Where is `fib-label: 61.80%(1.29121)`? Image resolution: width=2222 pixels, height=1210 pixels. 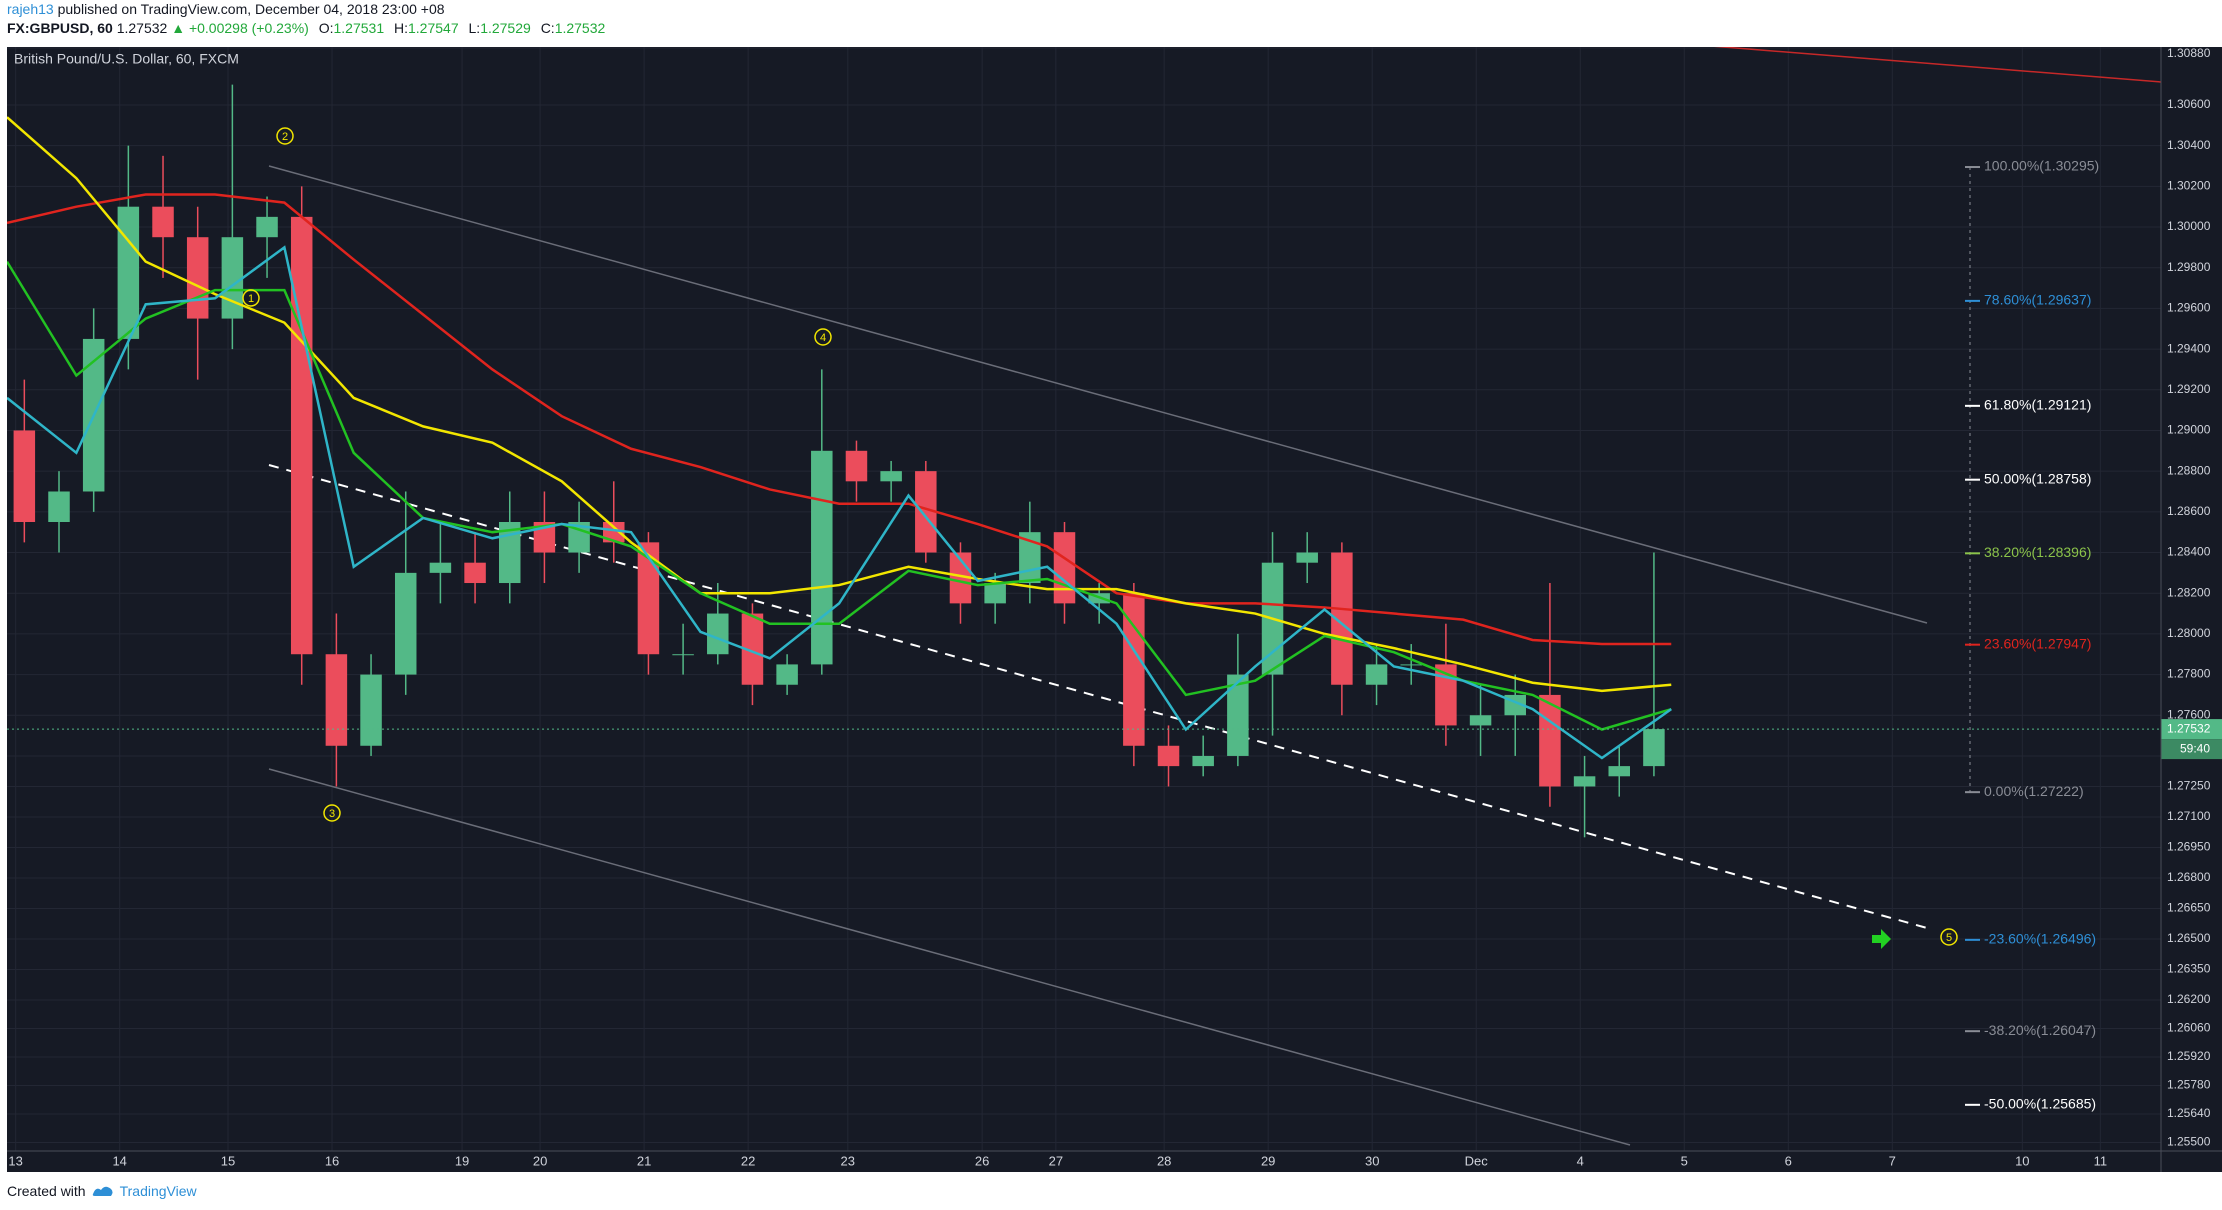 fib-label: 61.80%(1.29121) is located at coordinates (2037, 405).